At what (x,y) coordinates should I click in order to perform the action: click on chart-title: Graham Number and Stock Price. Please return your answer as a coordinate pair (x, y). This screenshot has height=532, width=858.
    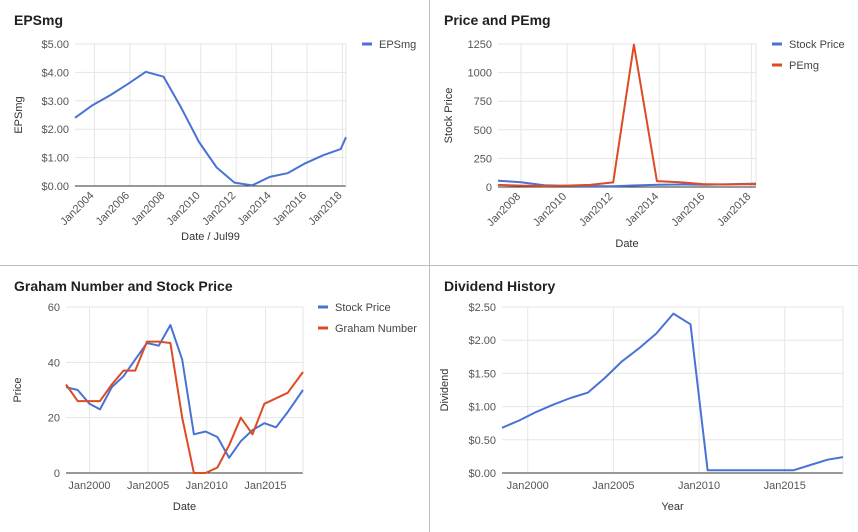
    Looking at the image, I should click on (123, 286).